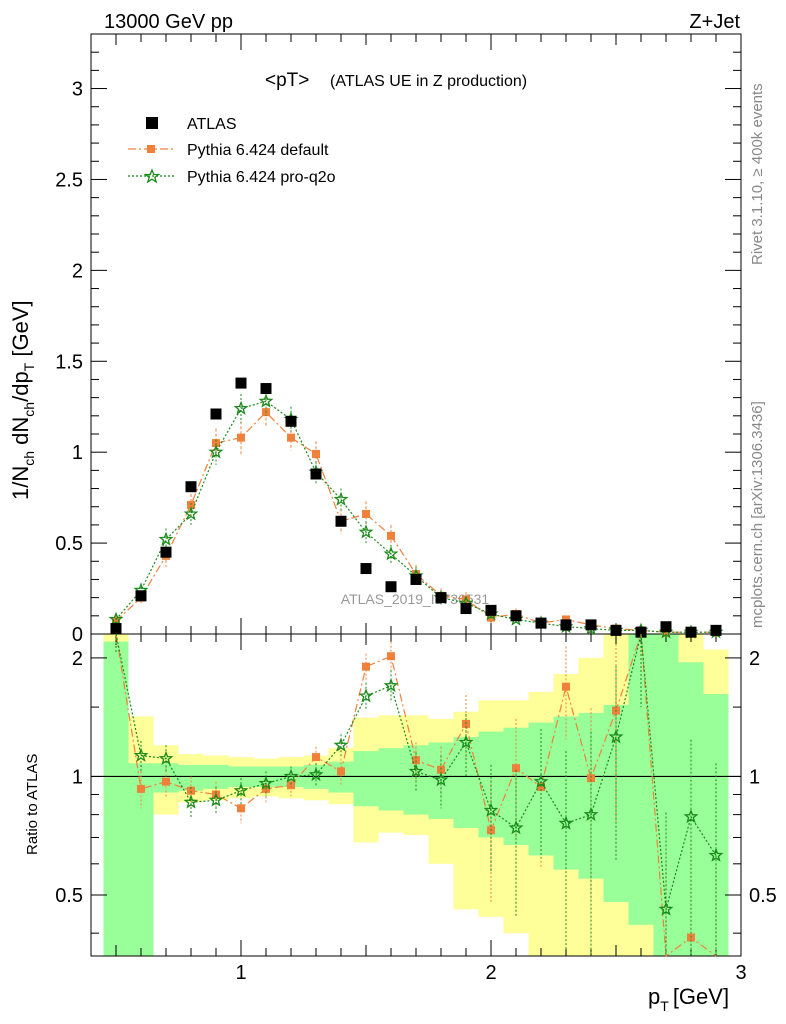  Describe the element at coordinates (757, 514) in the screenshot. I see `mcplots-label: mcplots.cern.ch [arXiv:1306.3436]` at that location.